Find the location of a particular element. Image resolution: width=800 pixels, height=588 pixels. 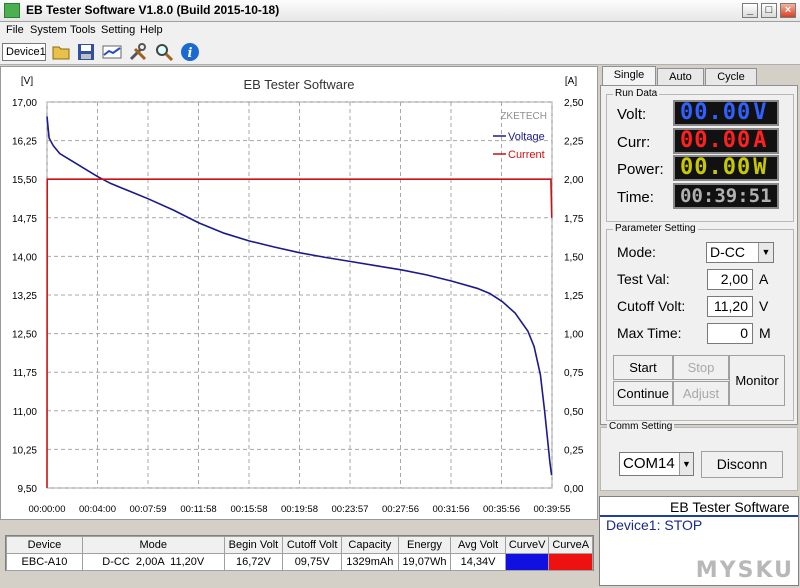

volt-label: Volt: is located at coordinates (632, 114).